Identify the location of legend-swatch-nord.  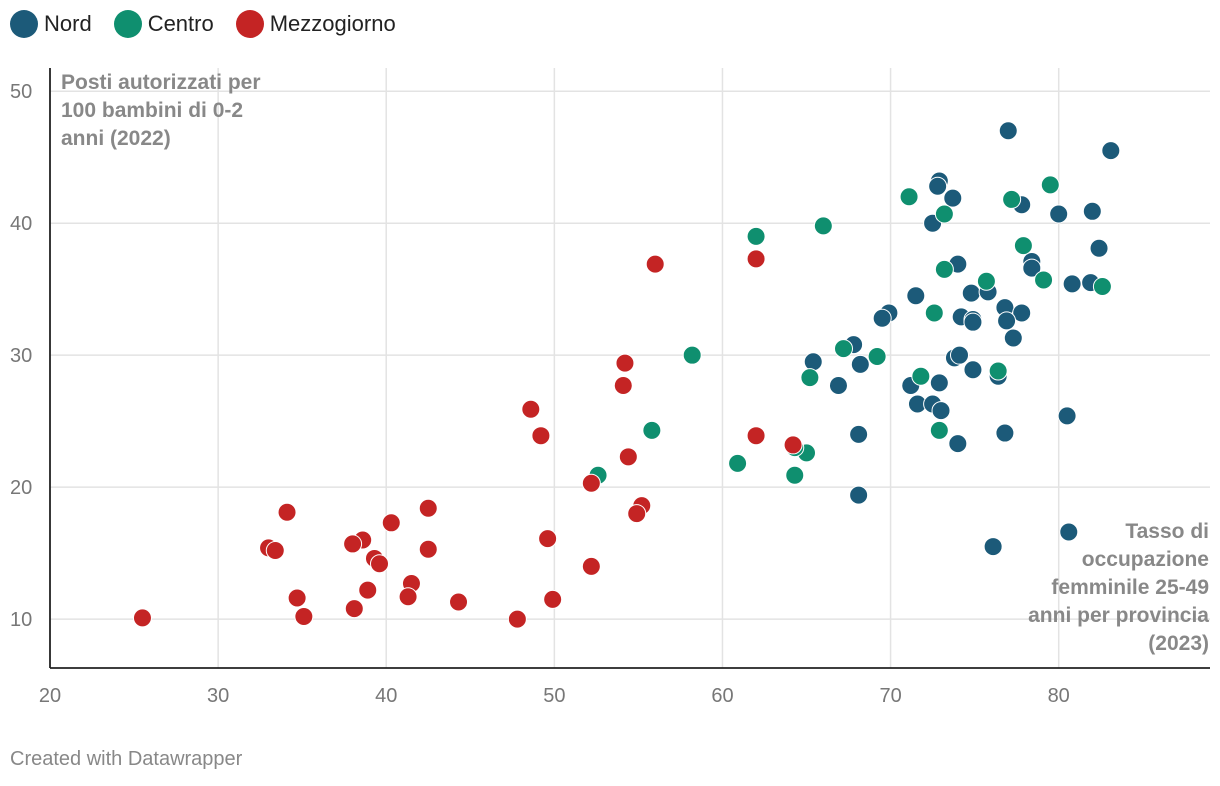
(24, 24).